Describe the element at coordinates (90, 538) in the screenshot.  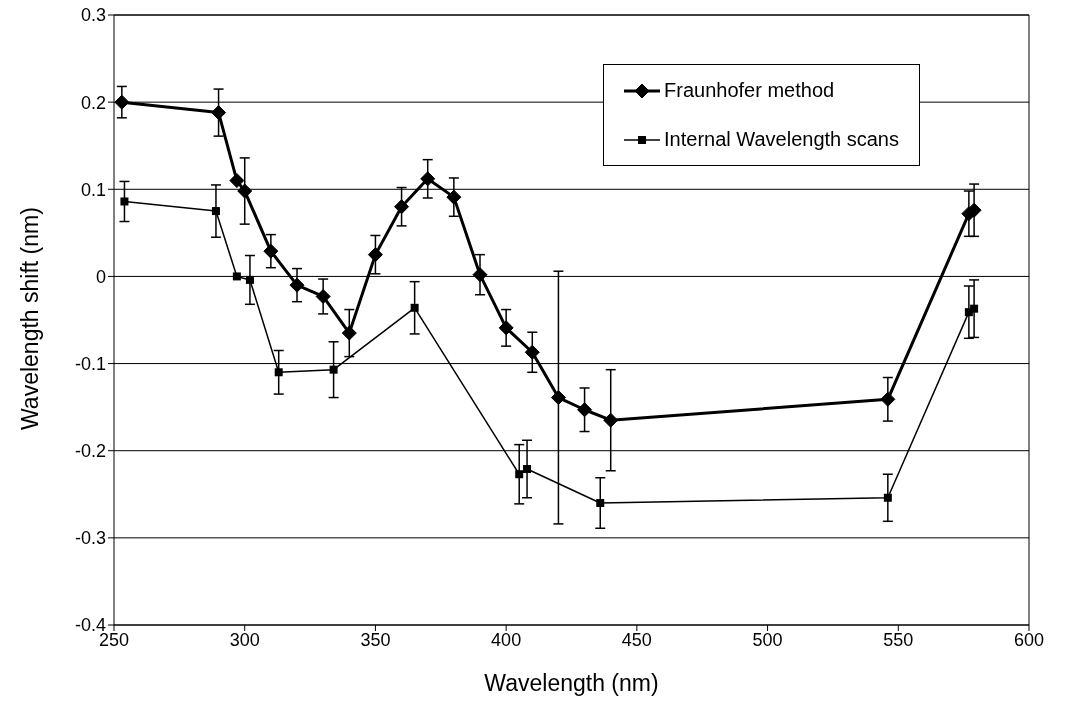
I see `y-tick-label: -0.3` at that location.